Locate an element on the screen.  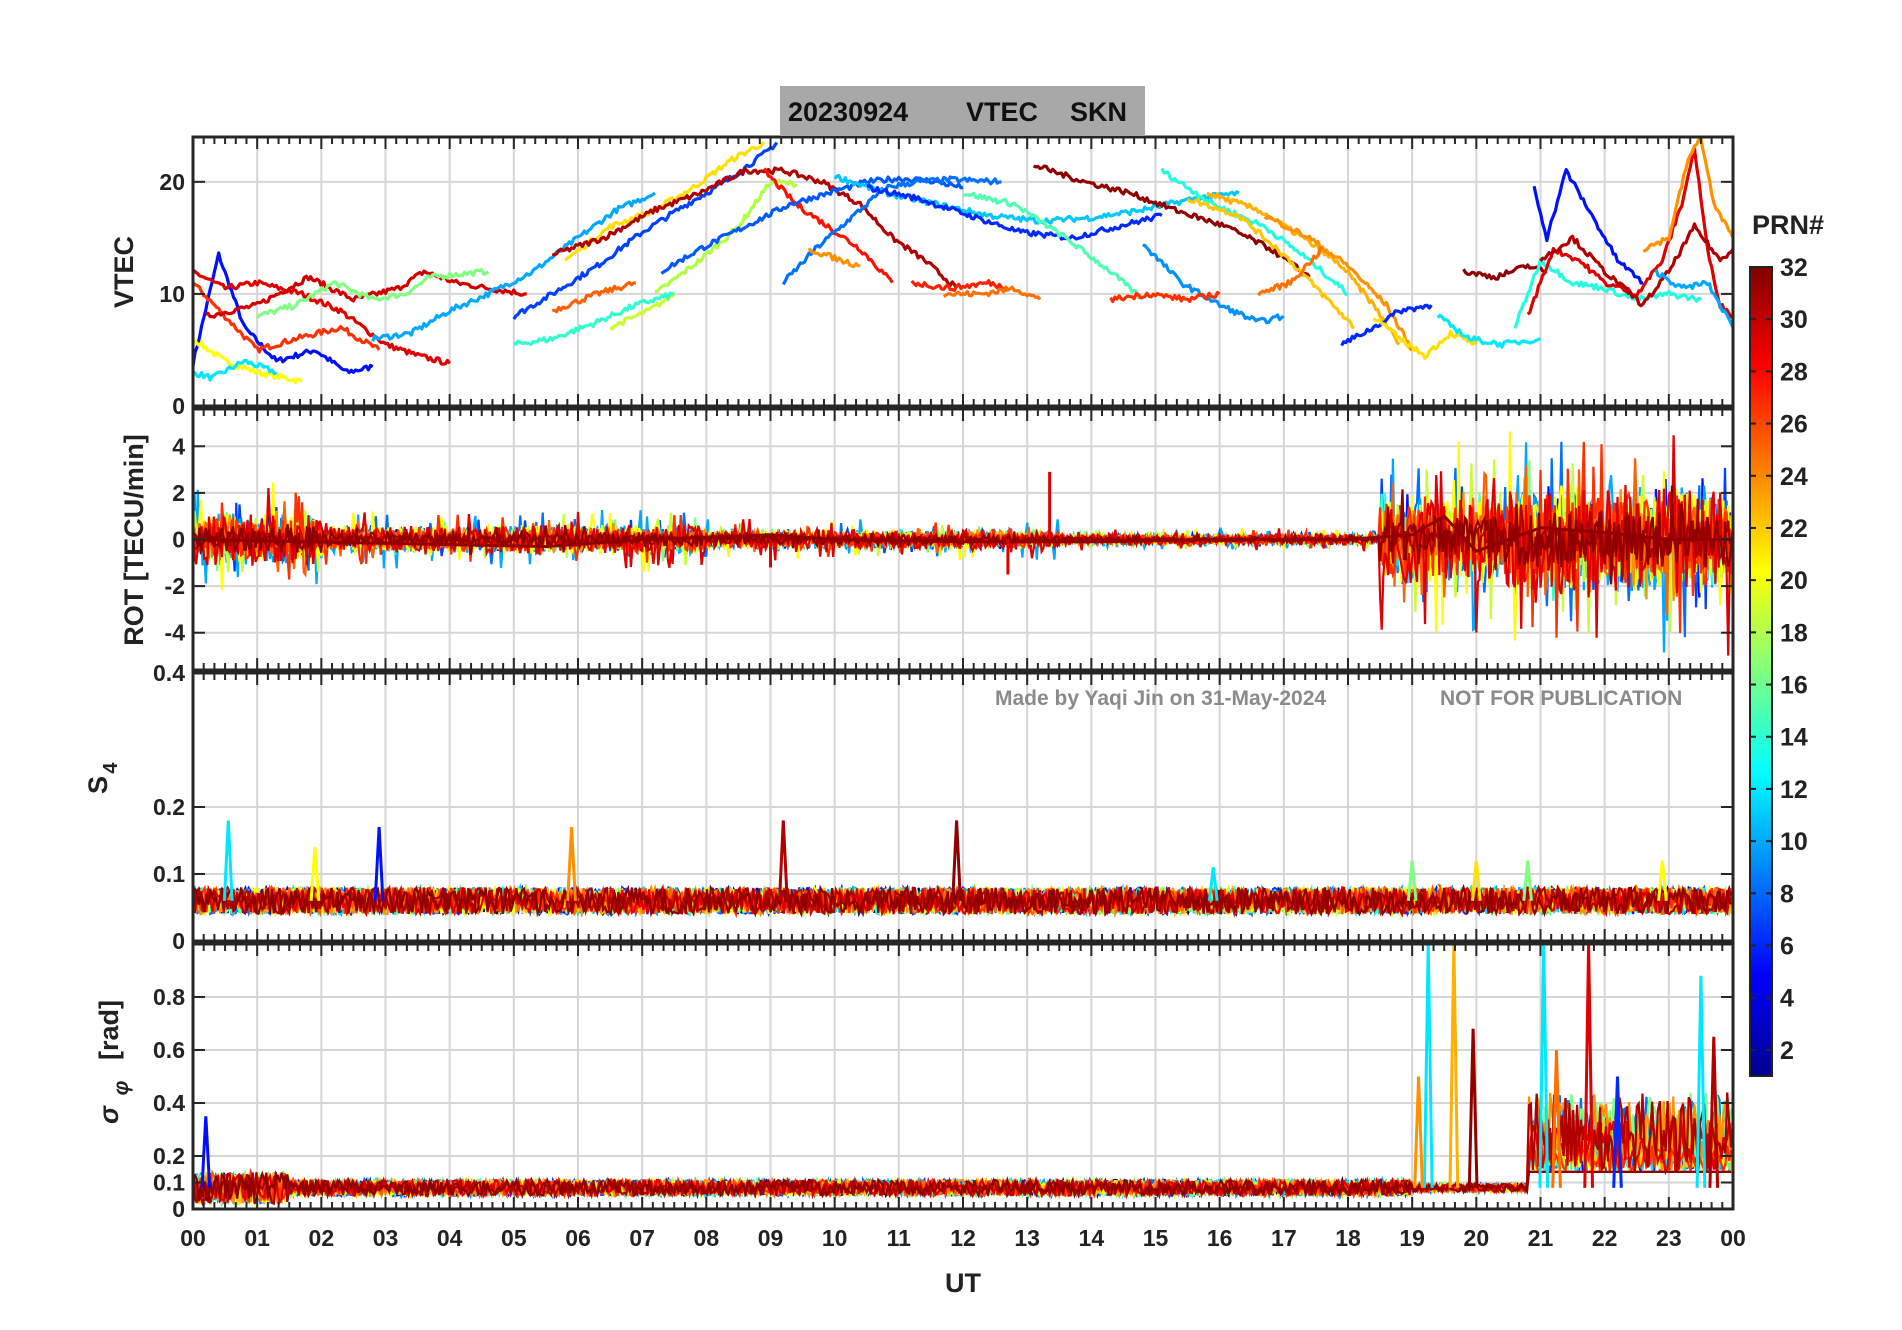
colorbar-tick-label: 20 is located at coordinates (1794, 581).